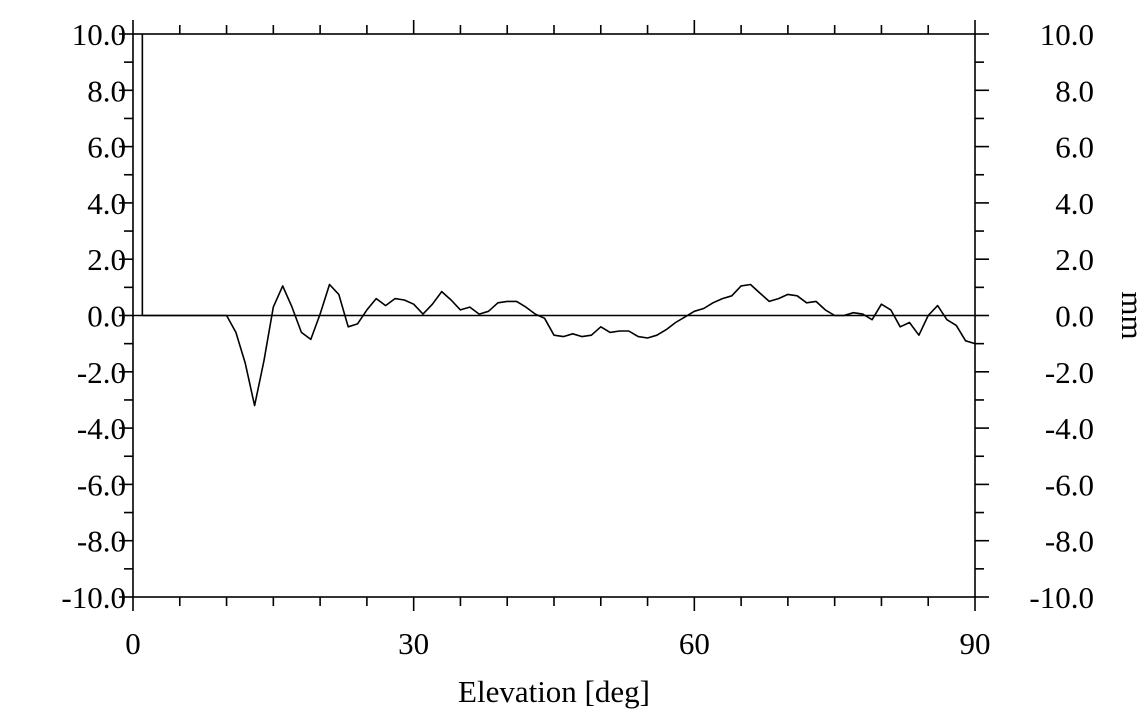  What do you see at coordinates (1069, 428) in the screenshot?
I see `y-tick-label-right: -4.0` at bounding box center [1069, 428].